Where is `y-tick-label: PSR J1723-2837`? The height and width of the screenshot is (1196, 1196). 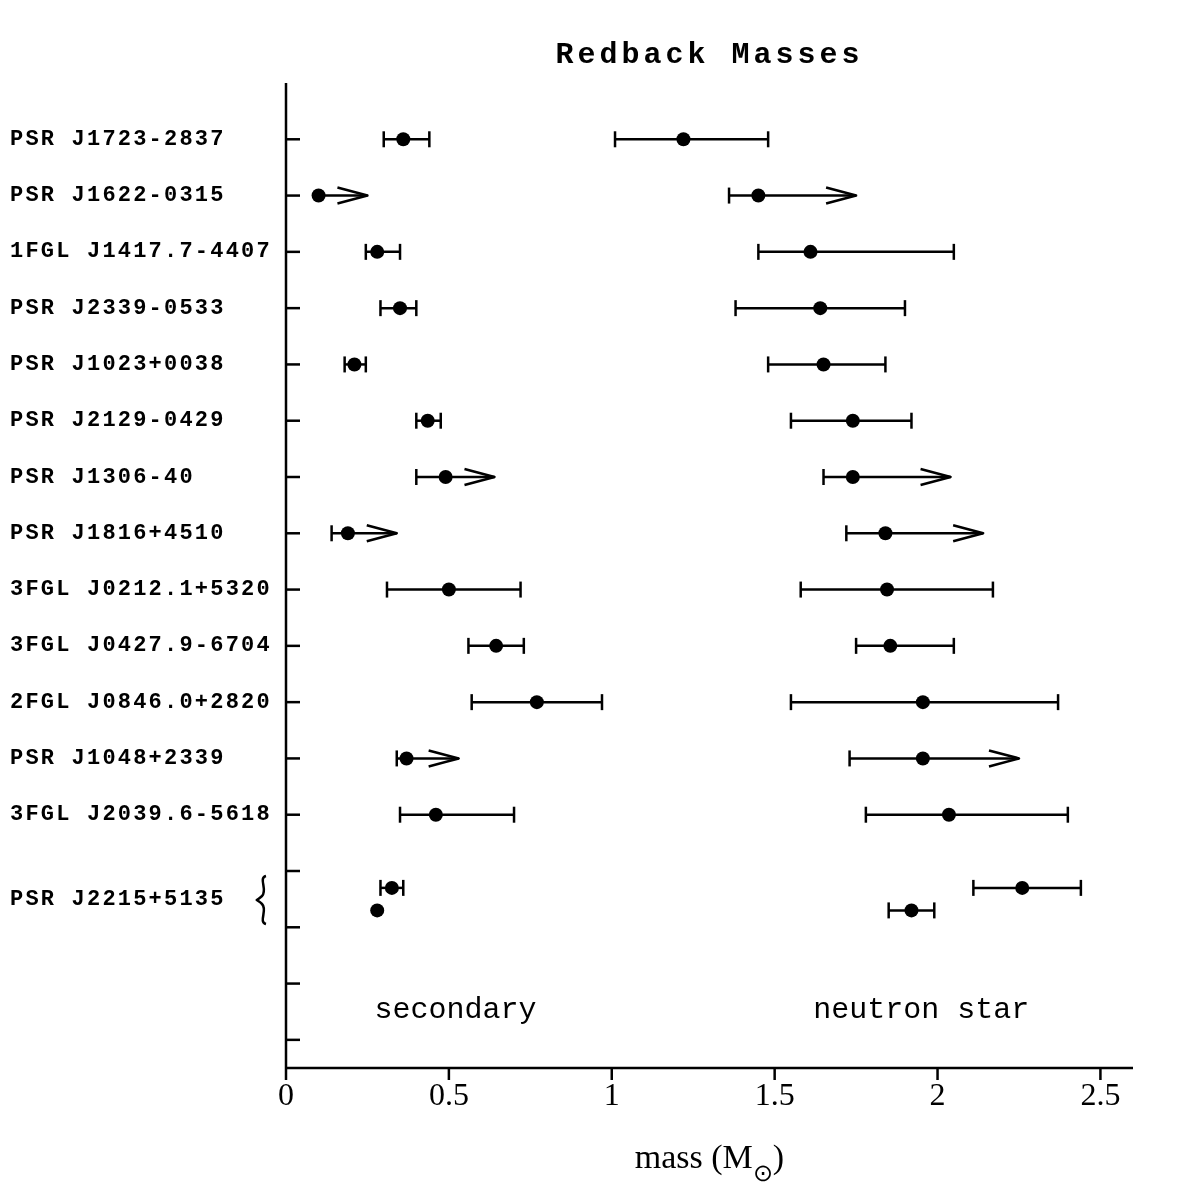
y-tick-label: PSR J1723-2837 is located at coordinates (118, 139).